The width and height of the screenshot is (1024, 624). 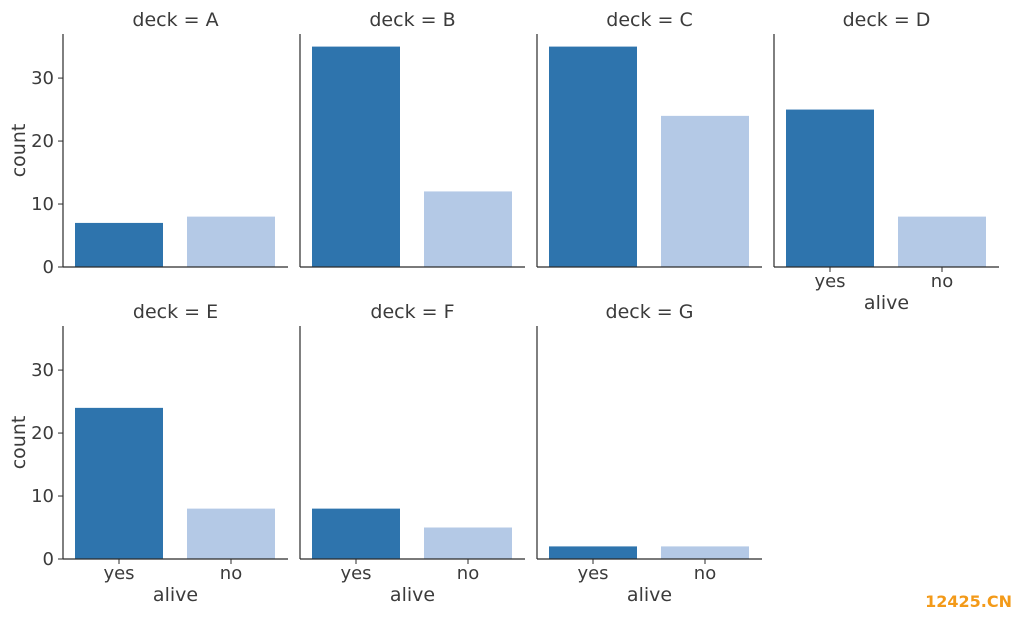 I want to click on panel-title: deck = E, so click(x=175, y=312).